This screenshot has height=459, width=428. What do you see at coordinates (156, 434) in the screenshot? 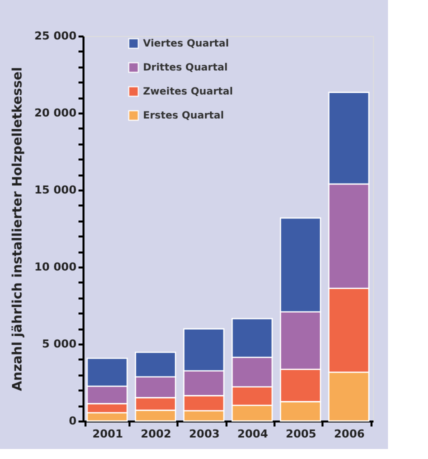
I see `x-tick-label: 2002` at bounding box center [156, 434].